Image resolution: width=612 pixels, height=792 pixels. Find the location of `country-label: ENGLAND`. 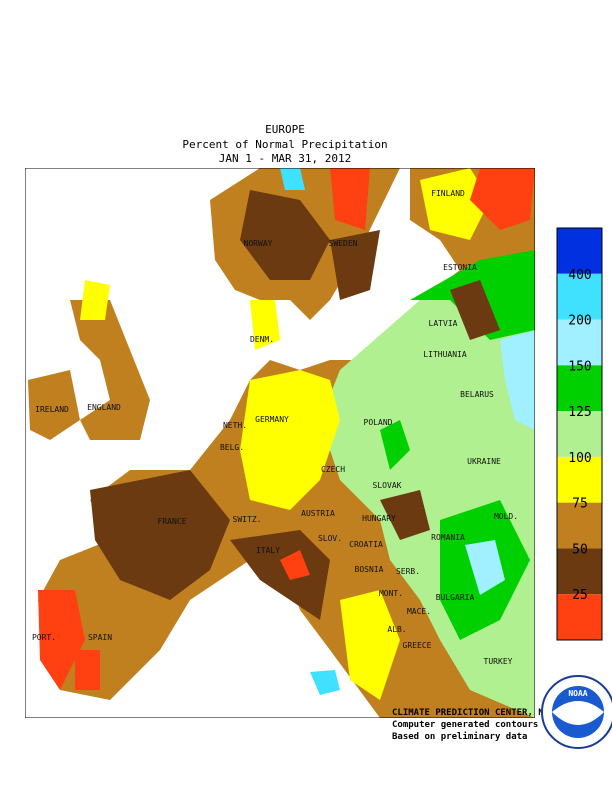

country-label: ENGLAND is located at coordinates (104, 407).